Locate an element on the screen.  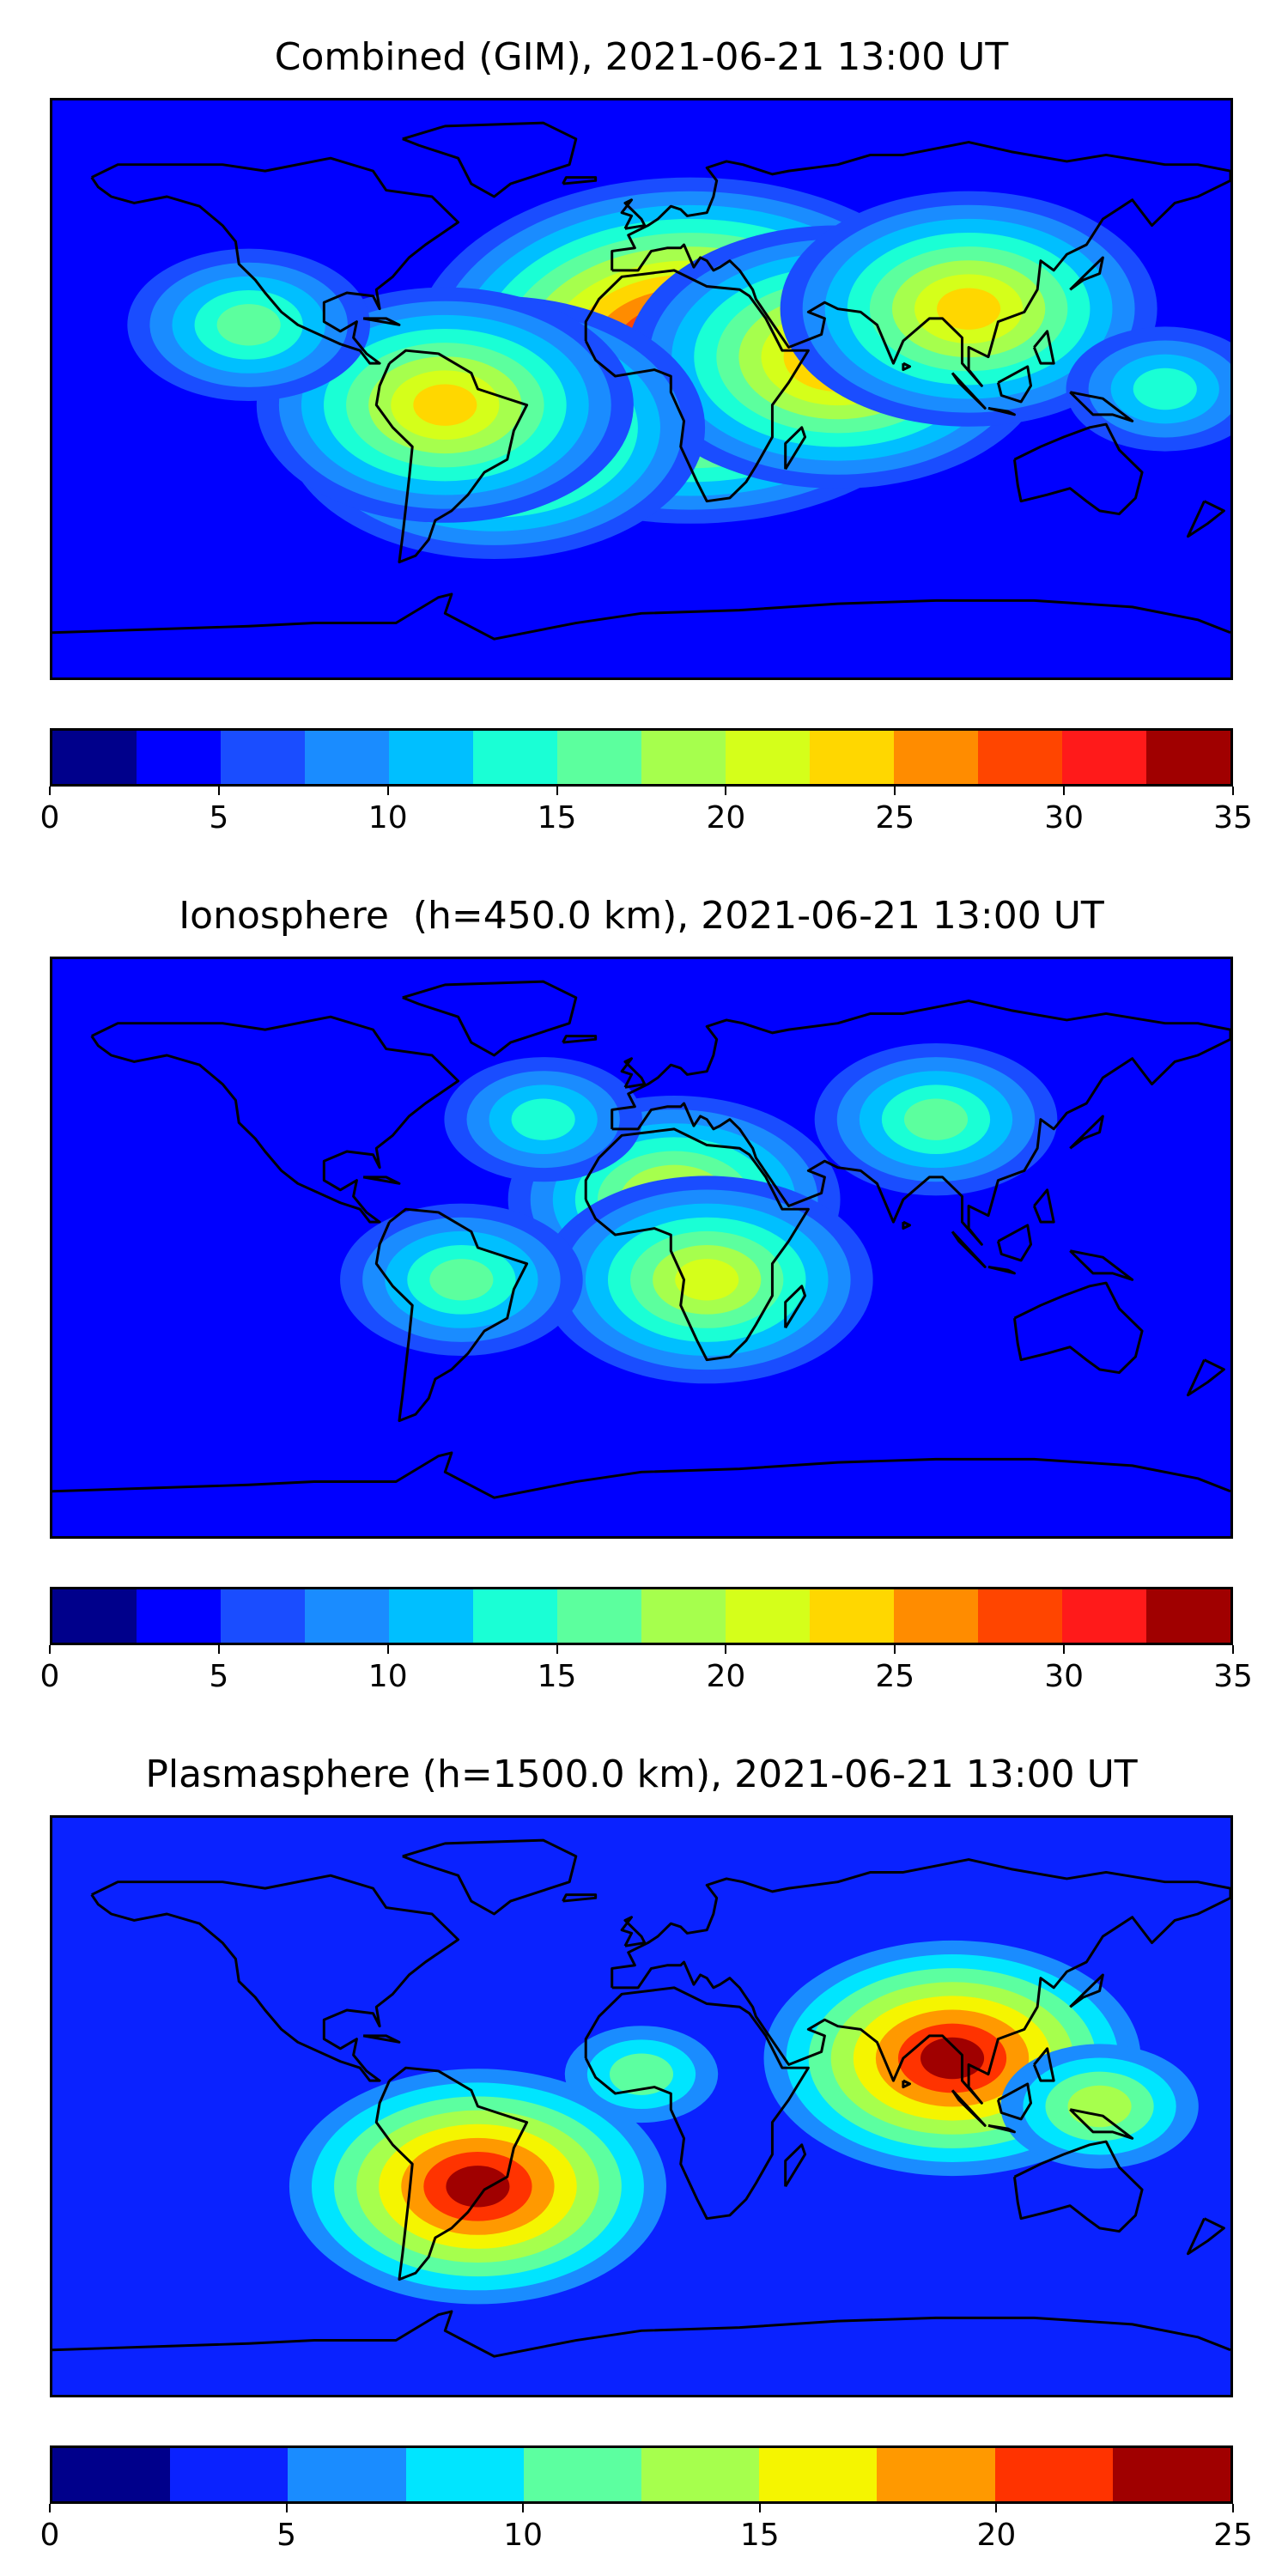
panel-3-colorbar is located at coordinates (641, 2474).